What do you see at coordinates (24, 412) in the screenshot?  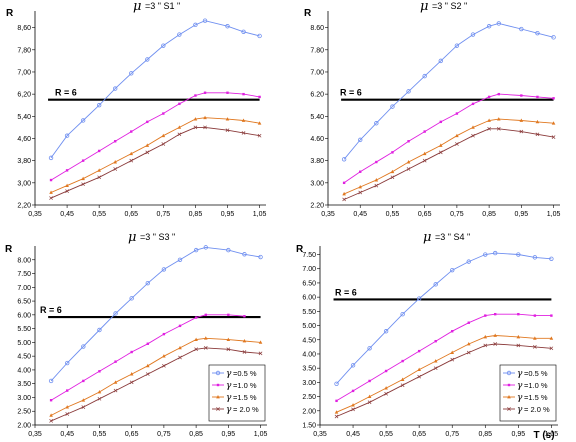 I see `y-tick-label: 2.50` at bounding box center [24, 412].